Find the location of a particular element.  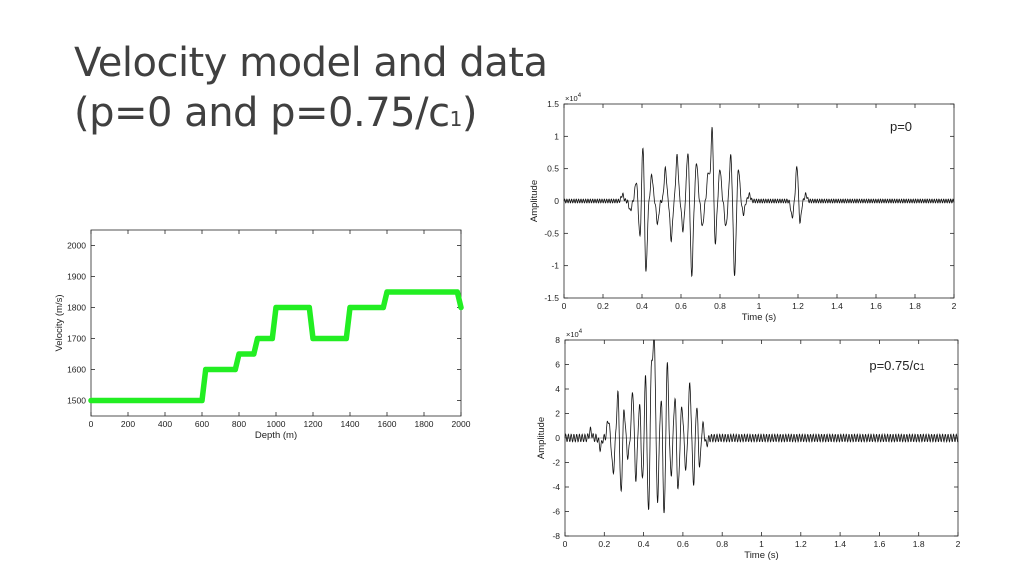

annotation-subscript: 1 is located at coordinates (922, 367).